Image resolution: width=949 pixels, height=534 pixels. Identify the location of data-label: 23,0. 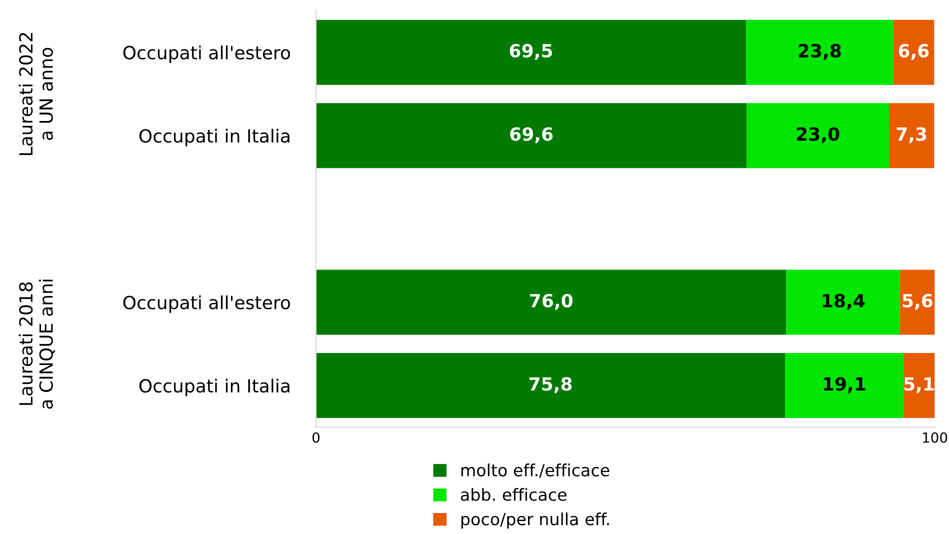
(818, 135).